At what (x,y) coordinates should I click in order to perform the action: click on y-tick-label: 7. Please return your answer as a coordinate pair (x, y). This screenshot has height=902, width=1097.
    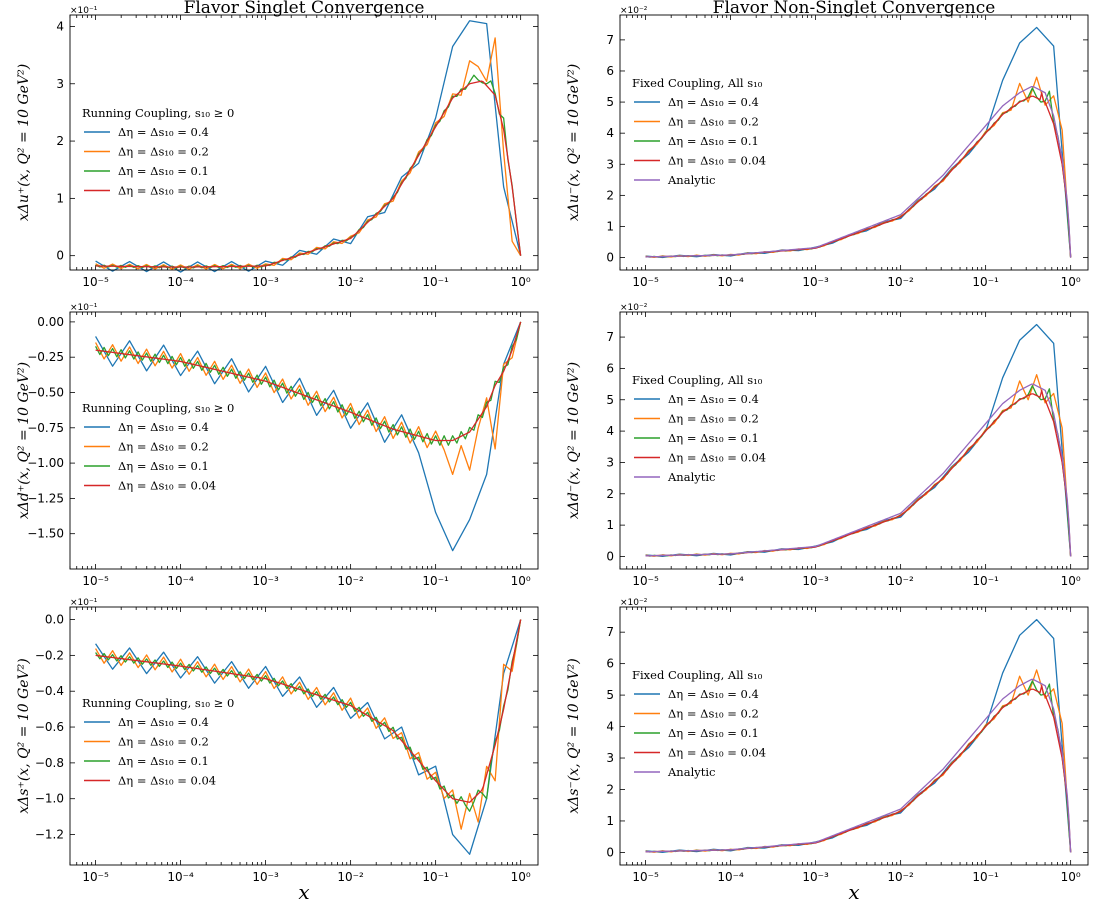
    Looking at the image, I should click on (610, 632).